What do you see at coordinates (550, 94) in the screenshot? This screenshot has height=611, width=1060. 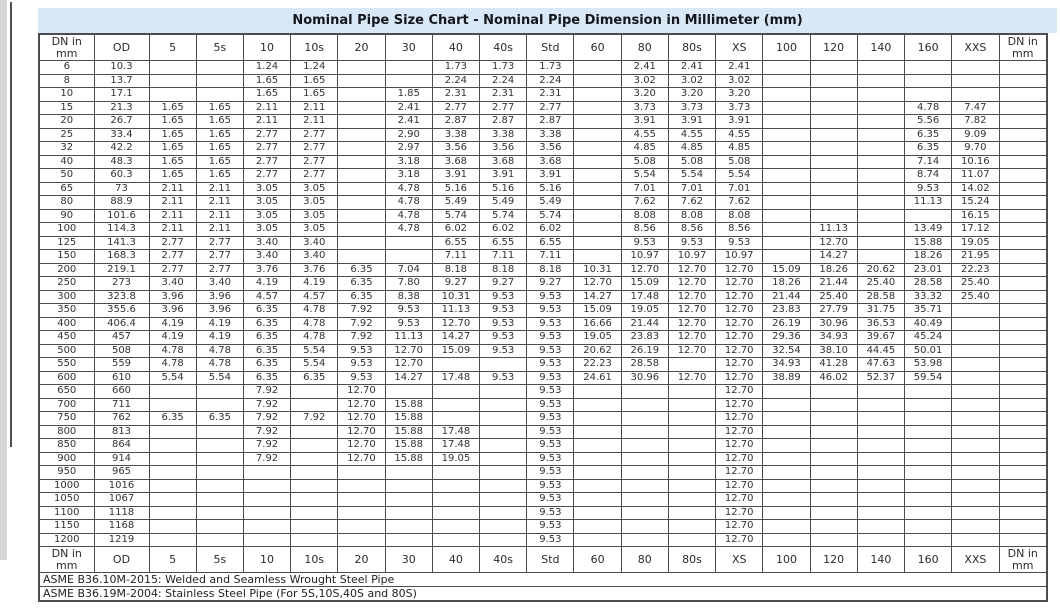 I see `table-cell: 2.31` at bounding box center [550, 94].